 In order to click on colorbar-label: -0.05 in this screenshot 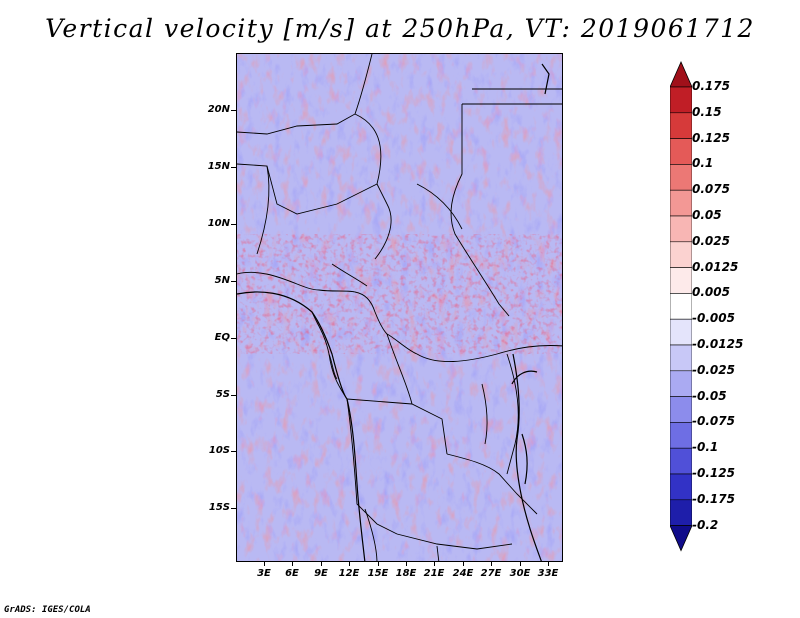, I will do `click(709, 395)`.